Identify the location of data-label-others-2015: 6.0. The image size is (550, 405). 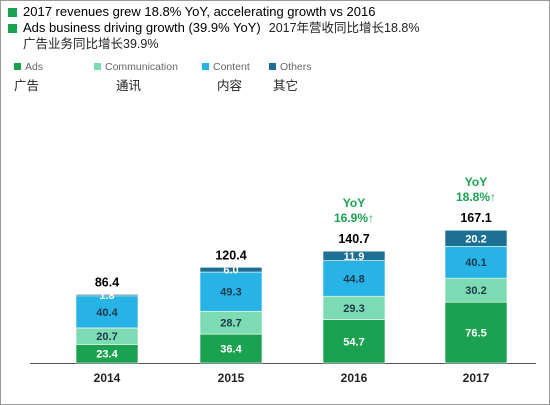
(230, 271).